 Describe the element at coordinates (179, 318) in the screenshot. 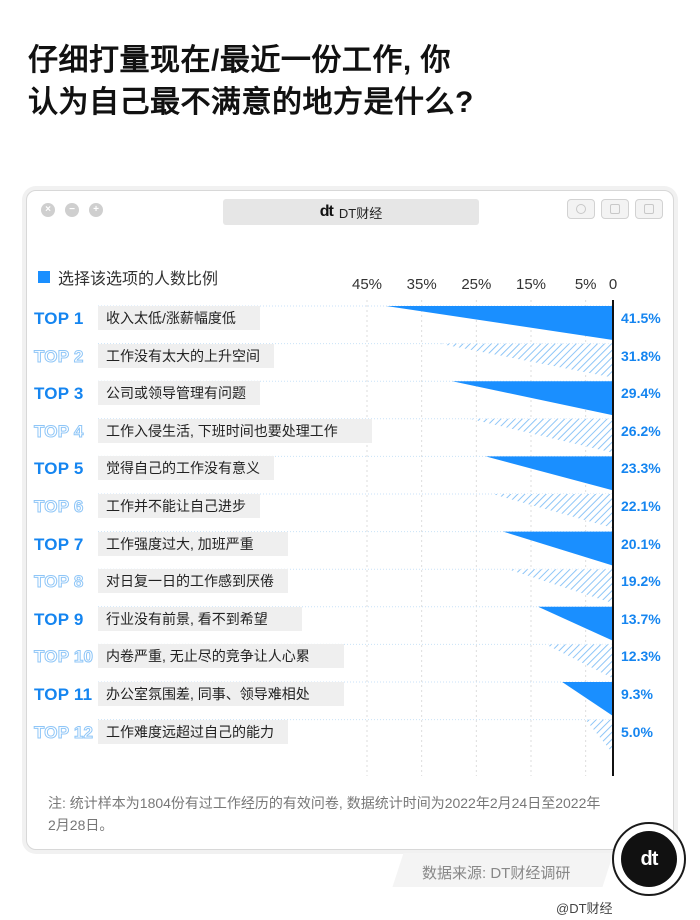

I see `category-label: 收入太低/涨薪幅度低` at that location.